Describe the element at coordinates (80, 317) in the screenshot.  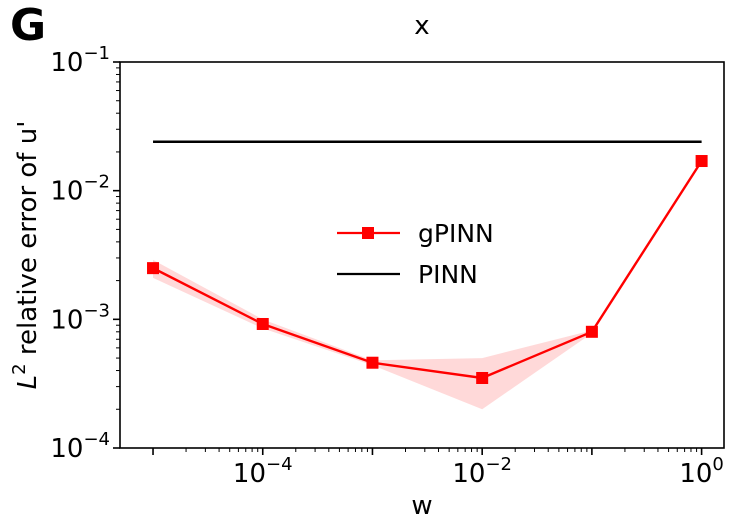
I see `y-tick-label: 10⁻³` at that location.